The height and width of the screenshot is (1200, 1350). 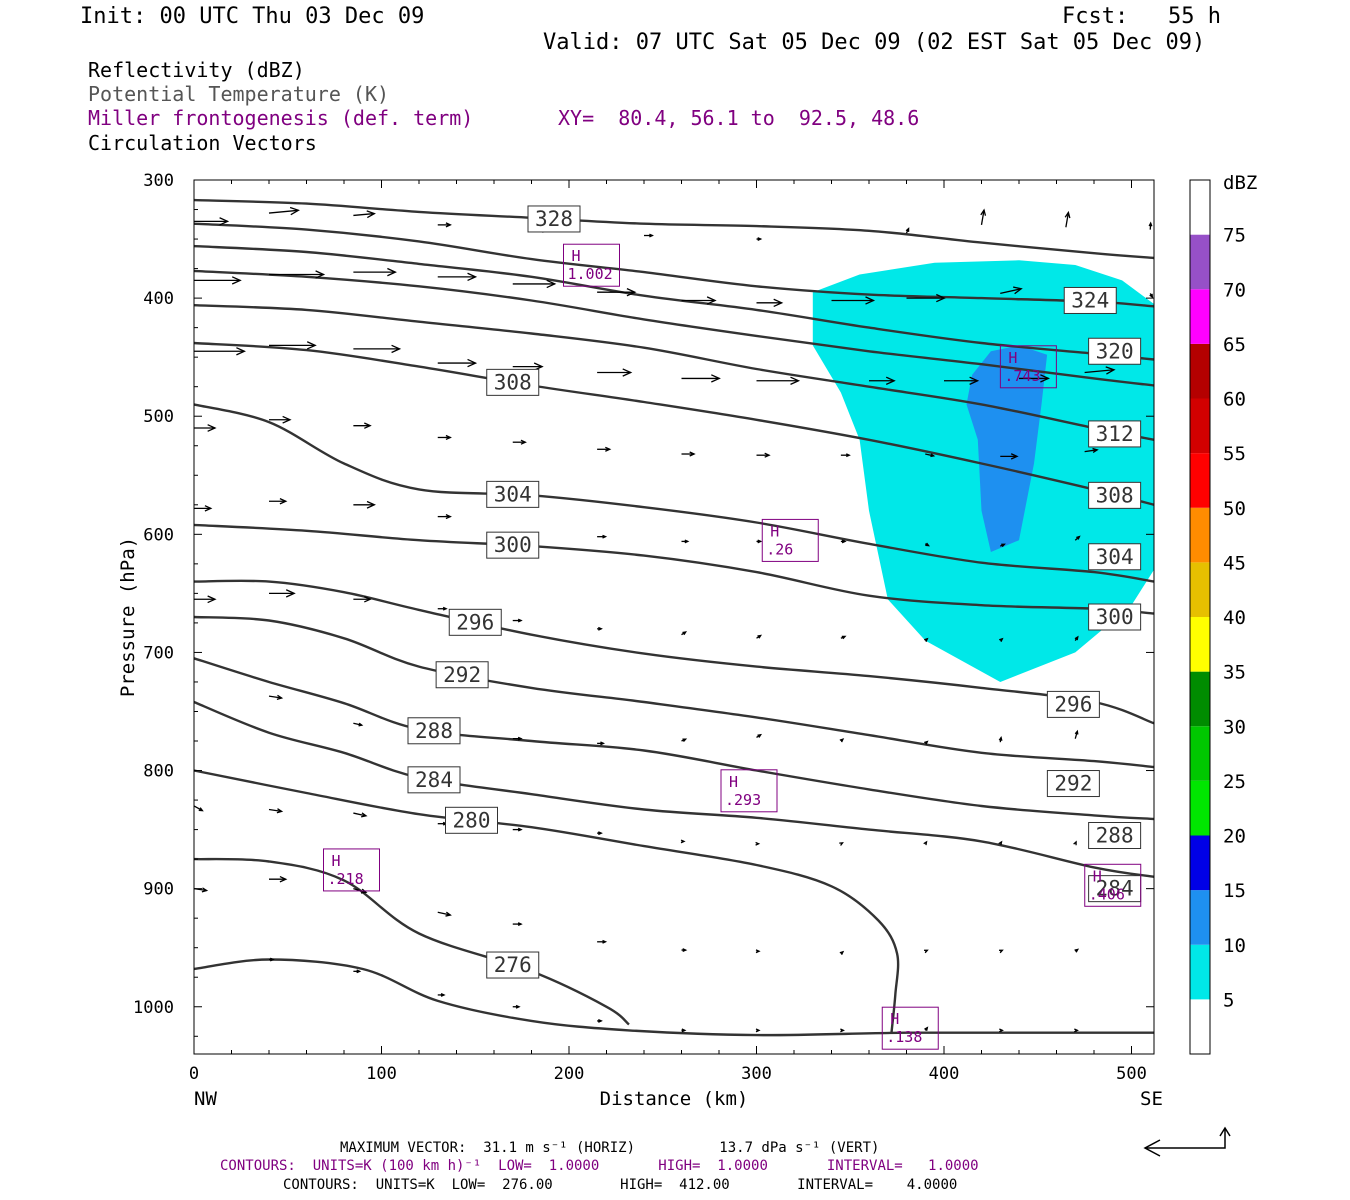 What do you see at coordinates (1141, 16) in the screenshot?
I see `forecast-hour: Fcst: 55 h` at bounding box center [1141, 16].